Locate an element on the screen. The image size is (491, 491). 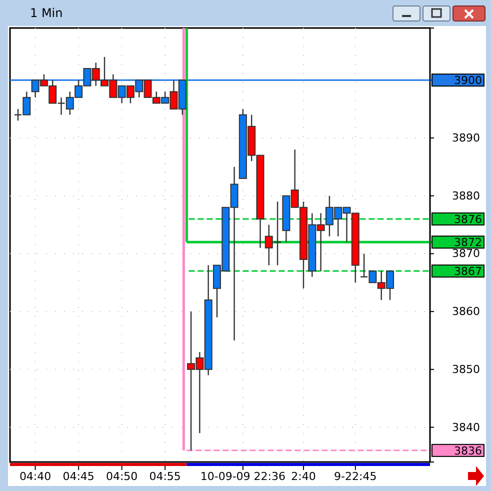
ref-line-label: 3872 is located at coordinates (468, 243).